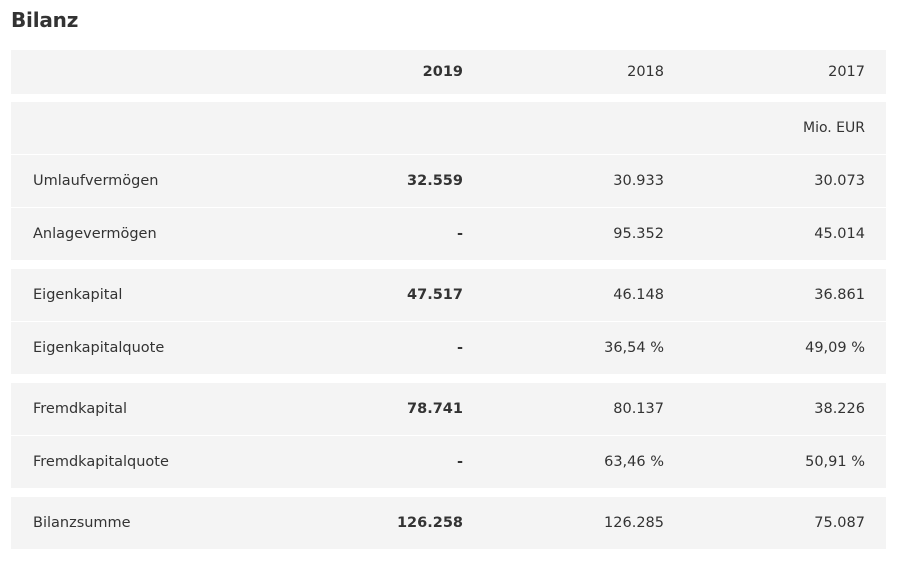 The width and height of the screenshot is (901, 561). Describe the element at coordinates (634, 348) in the screenshot. I see `value-2018: 36,54 %` at that location.